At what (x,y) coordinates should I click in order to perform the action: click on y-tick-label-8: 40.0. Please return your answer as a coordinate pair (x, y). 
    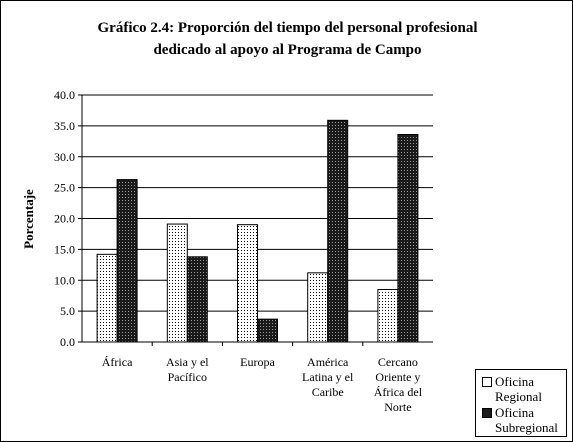
    Looking at the image, I should click on (64, 95).